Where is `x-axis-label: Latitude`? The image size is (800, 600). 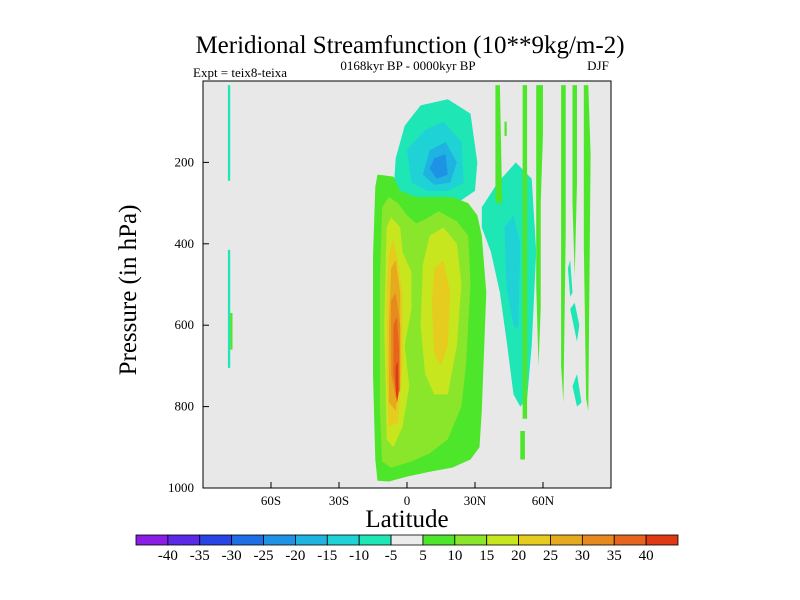 x-axis-label: Latitude is located at coordinates (406, 519).